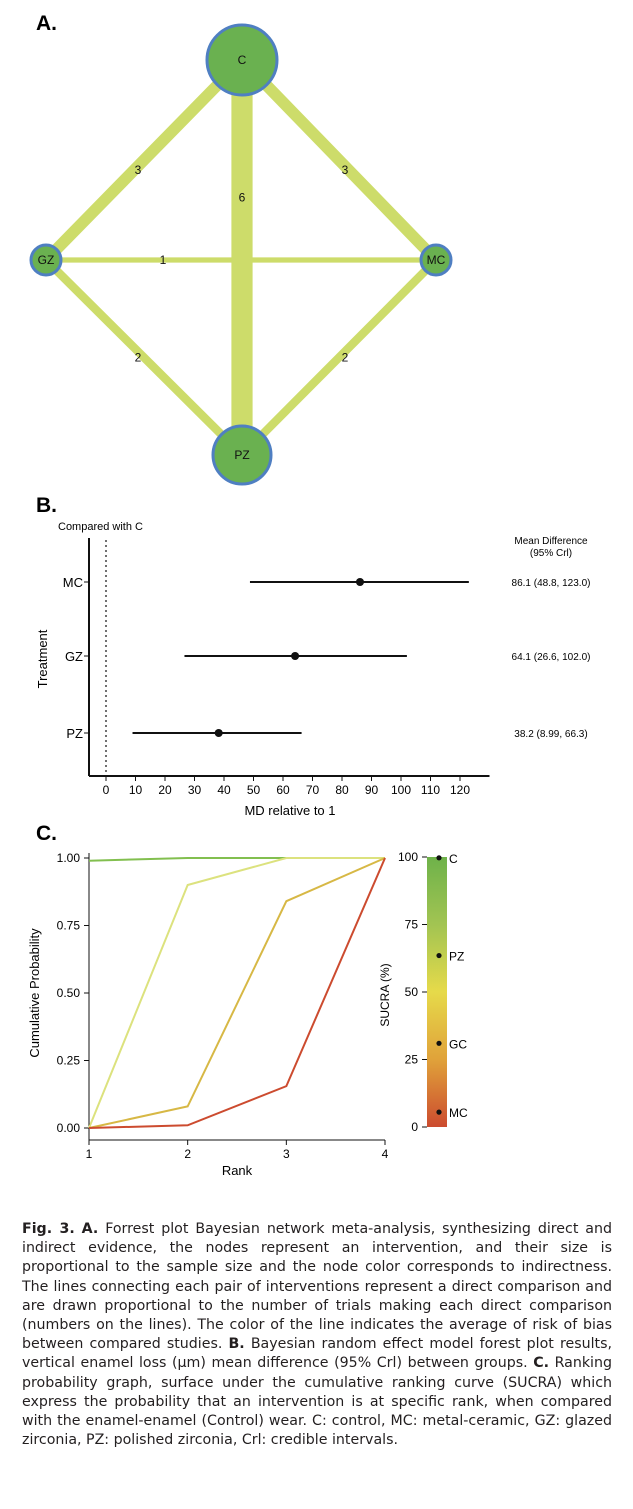  Describe the element at coordinates (289, 810) in the screenshot. I see `forest-x-axis-title: MD relative to 1` at that location.